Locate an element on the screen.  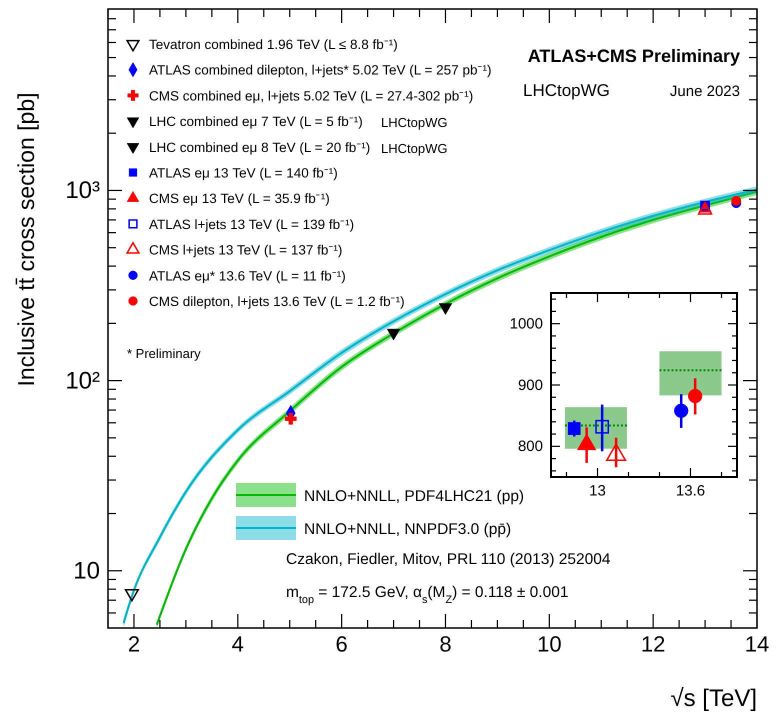
annotation: June 2023 is located at coordinates (705, 91).